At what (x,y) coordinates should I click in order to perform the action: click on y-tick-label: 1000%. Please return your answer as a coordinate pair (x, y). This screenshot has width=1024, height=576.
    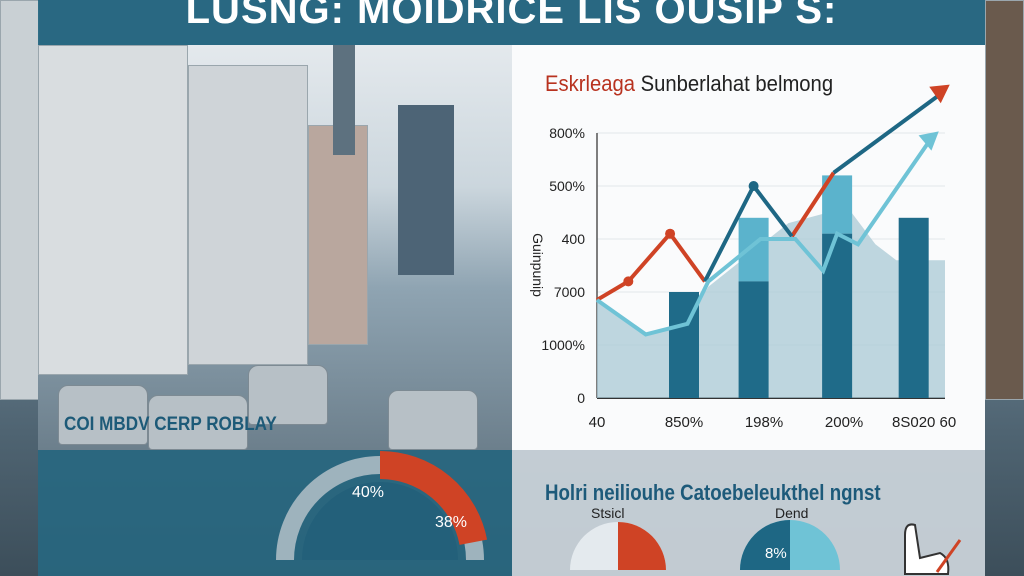
    Looking at the image, I should click on (563, 345).